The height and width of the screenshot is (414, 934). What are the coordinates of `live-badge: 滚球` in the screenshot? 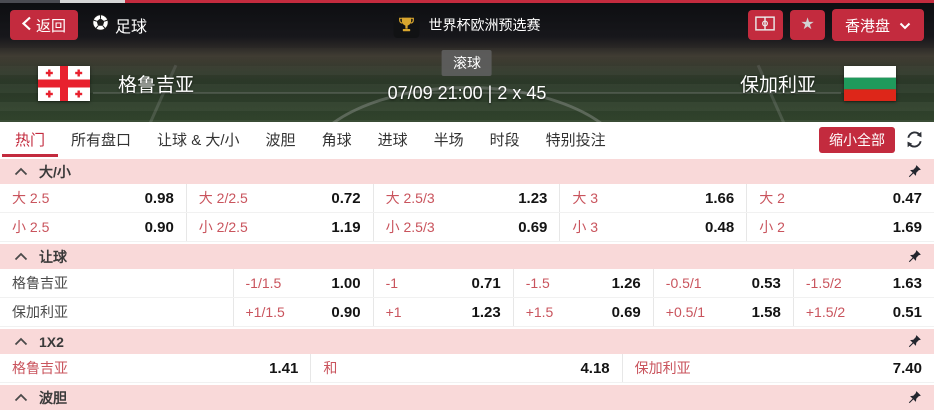 It's located at (467, 63).